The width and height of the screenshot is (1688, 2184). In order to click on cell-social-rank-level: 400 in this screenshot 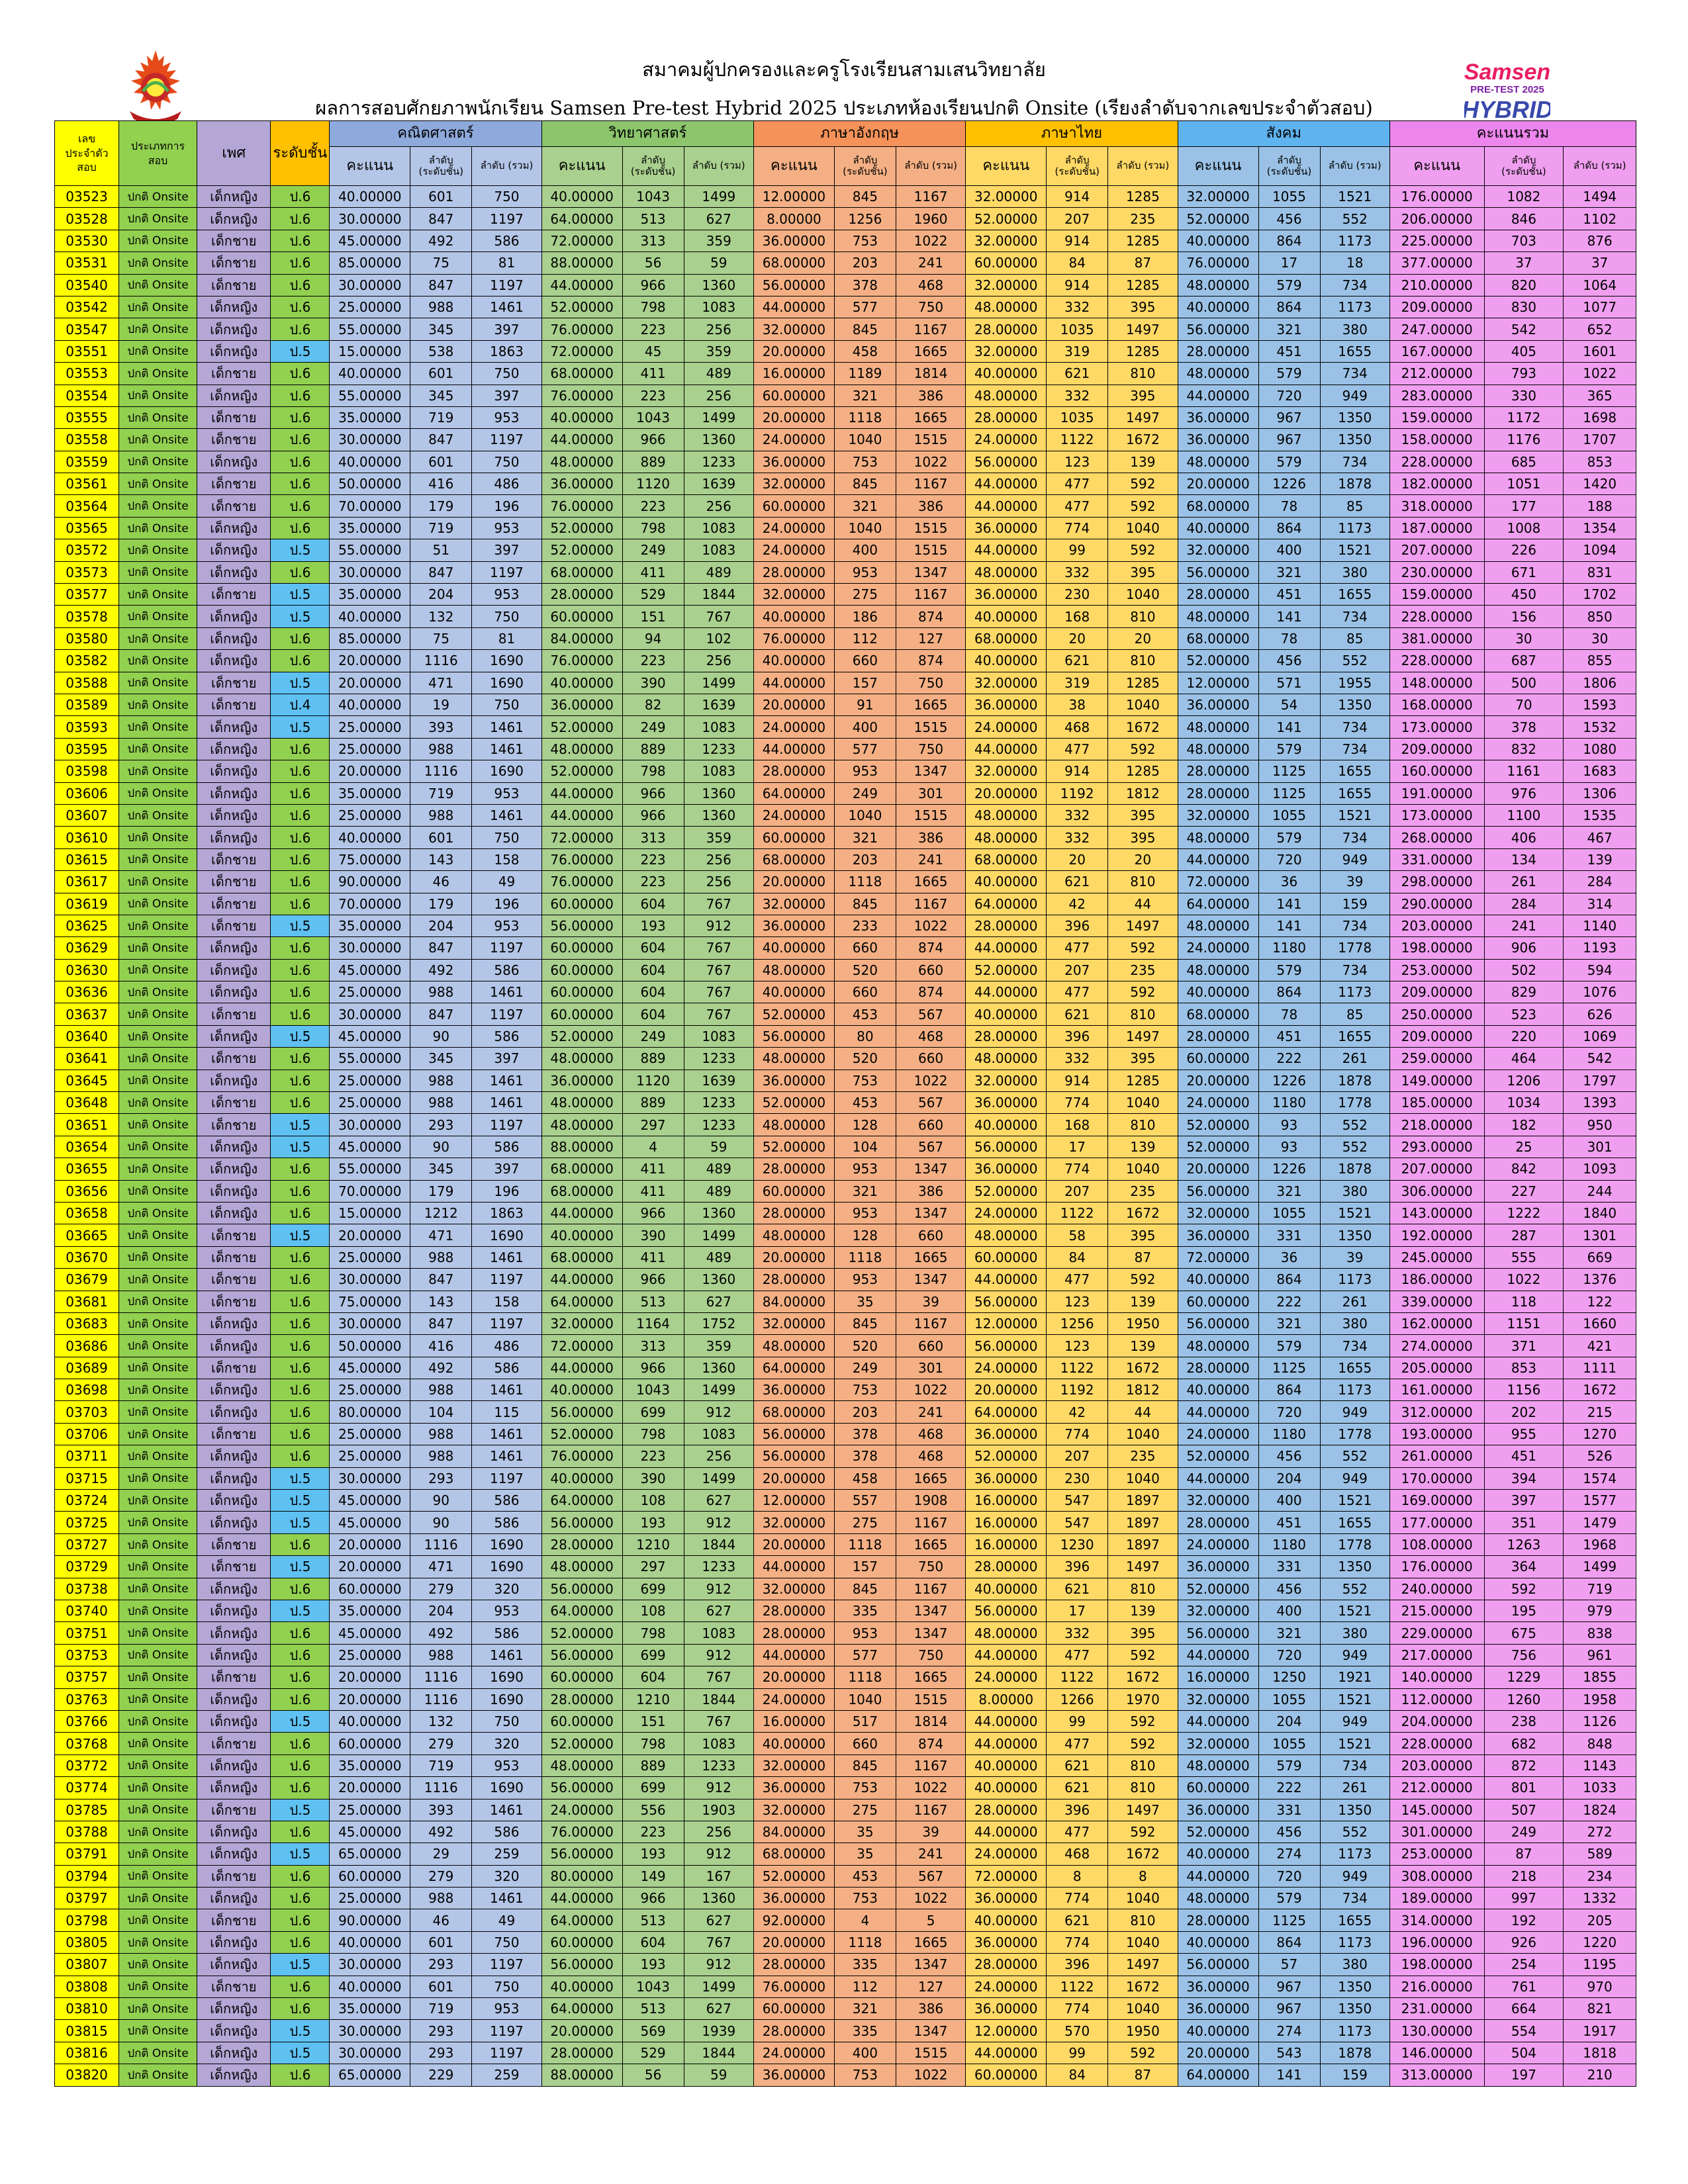, I will do `click(1289, 1611)`.